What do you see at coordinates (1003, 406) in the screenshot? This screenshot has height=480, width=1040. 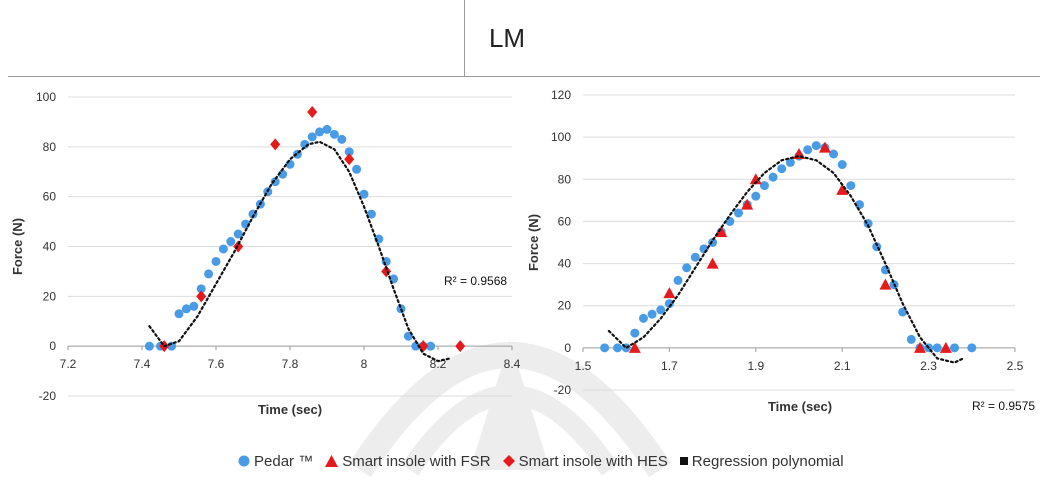 I see `r-squared-label: R² = 0.9575` at bounding box center [1003, 406].